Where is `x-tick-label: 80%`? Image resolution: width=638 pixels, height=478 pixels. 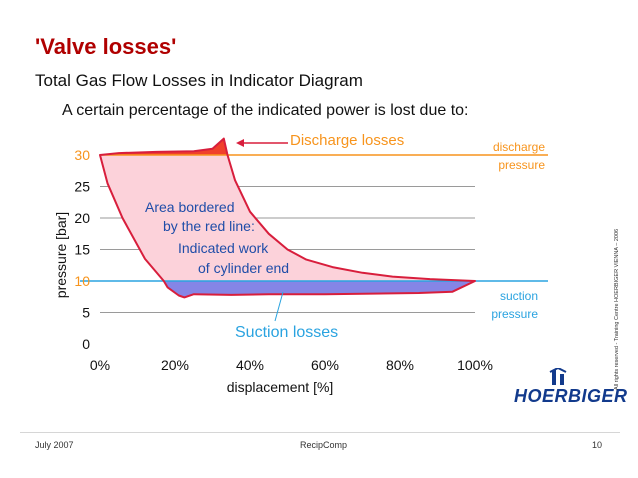 x-tick-label: 80% is located at coordinates (400, 365).